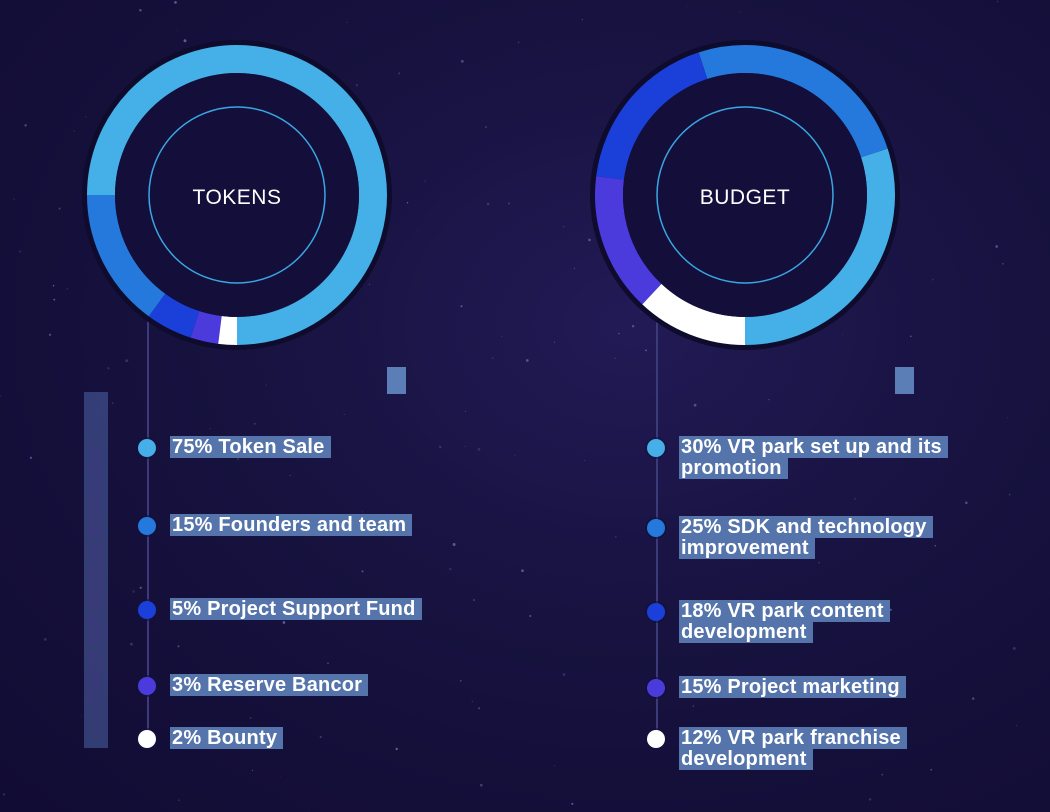  What do you see at coordinates (269, 685) in the screenshot?
I see `legend-label-text: 3% Reserve Bancor` at bounding box center [269, 685].